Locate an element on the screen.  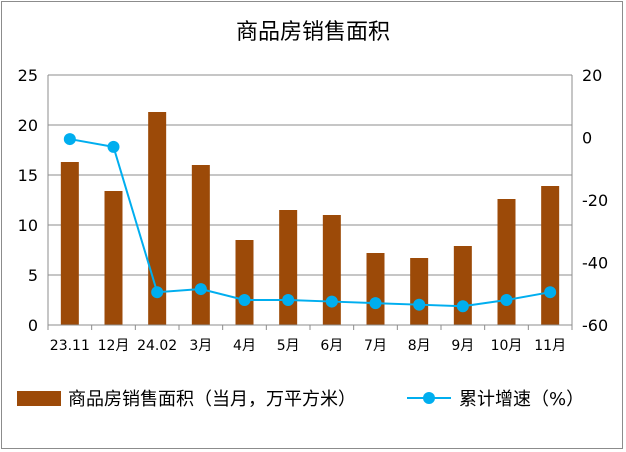
x-tick-label: 10月 is located at coordinates (507, 346).